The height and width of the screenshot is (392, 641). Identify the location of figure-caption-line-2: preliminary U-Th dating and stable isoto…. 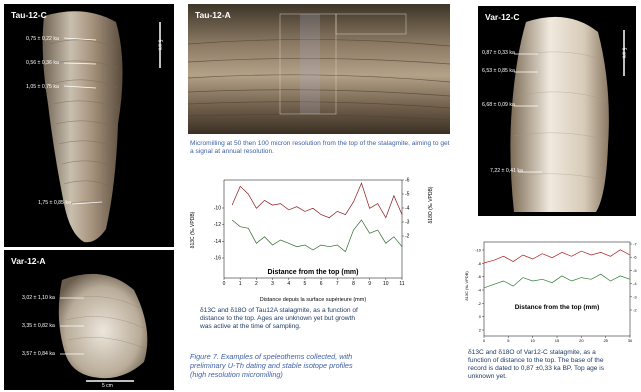
(271, 365).